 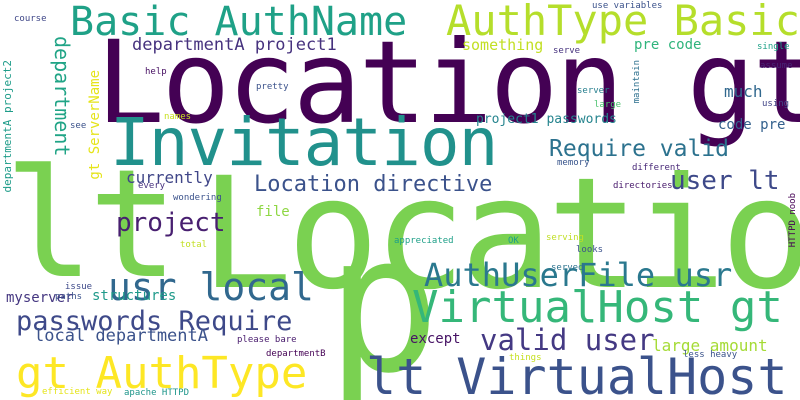 What do you see at coordinates (304, 142) in the screenshot?
I see `word-invitation: Invitation` at bounding box center [304, 142].